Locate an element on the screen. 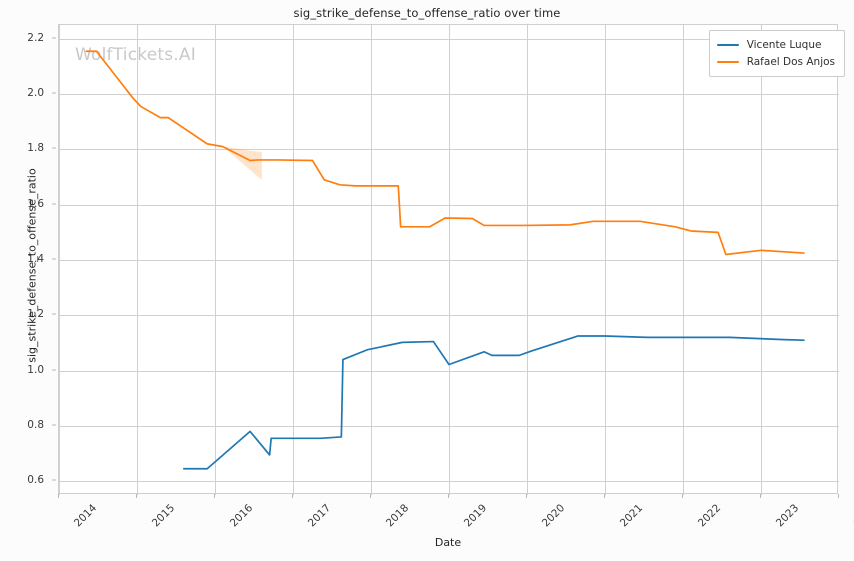 This screenshot has width=854, height=561. legend-entry-vicente-luque: Vicente Luque is located at coordinates (775, 44).